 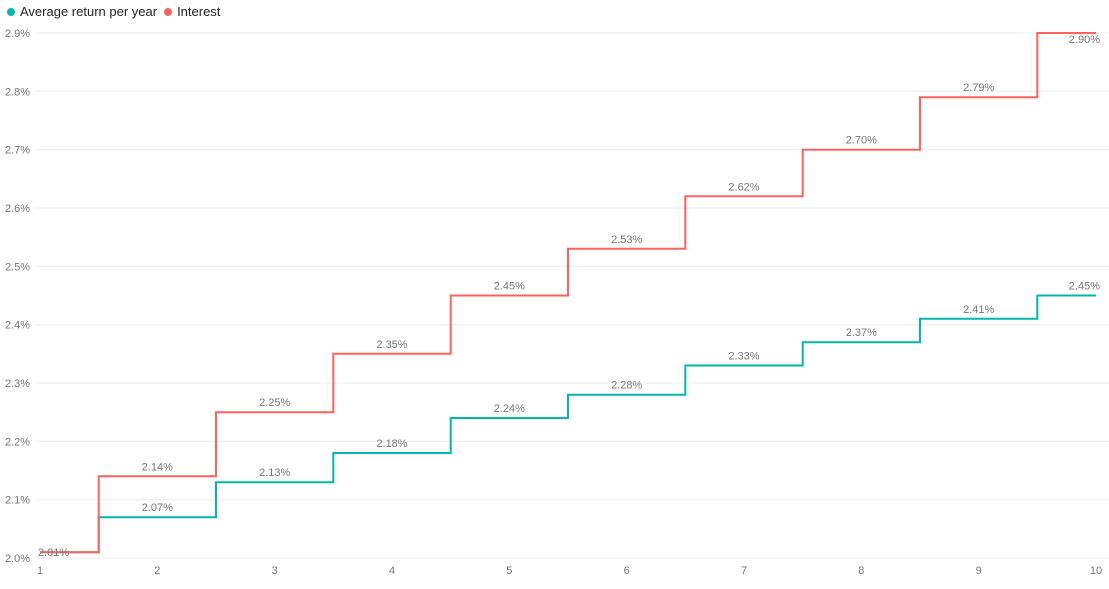 I want to click on x-axis-tick-label: 4, so click(x=392, y=571).